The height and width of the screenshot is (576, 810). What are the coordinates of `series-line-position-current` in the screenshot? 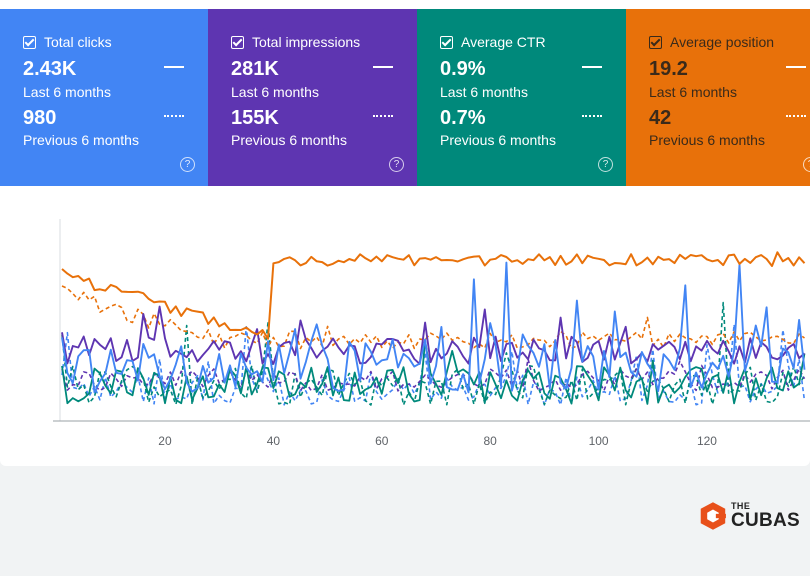 It's located at (433, 295).